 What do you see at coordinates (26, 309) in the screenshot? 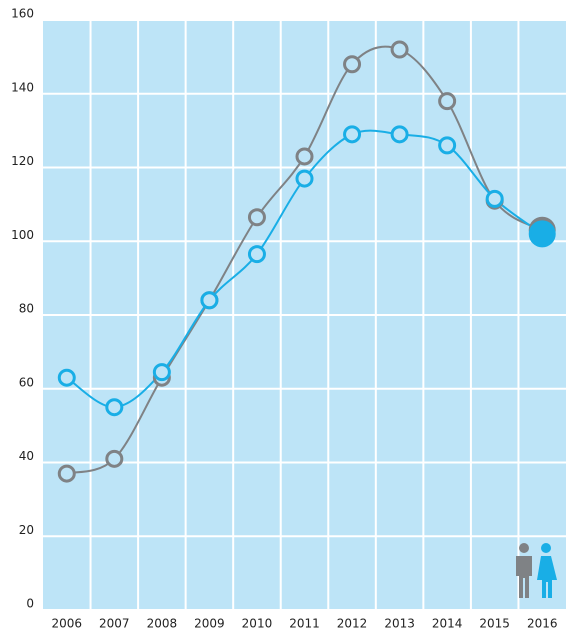
I see `y-tick-label: 80` at bounding box center [26, 309].